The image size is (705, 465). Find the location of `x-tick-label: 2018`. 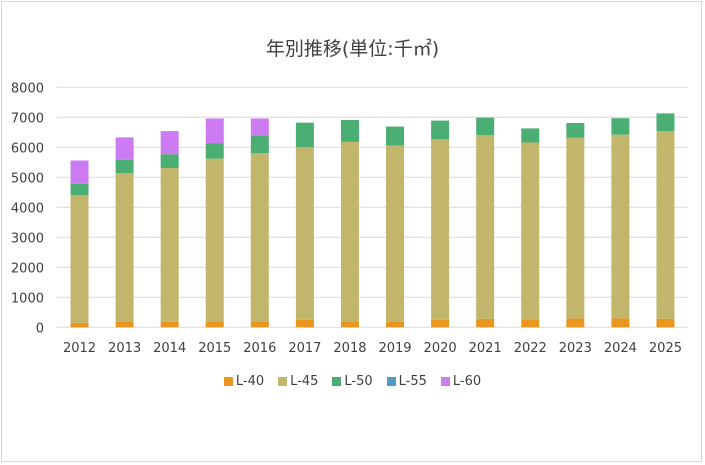

x-tick-label: 2018 is located at coordinates (349, 348).